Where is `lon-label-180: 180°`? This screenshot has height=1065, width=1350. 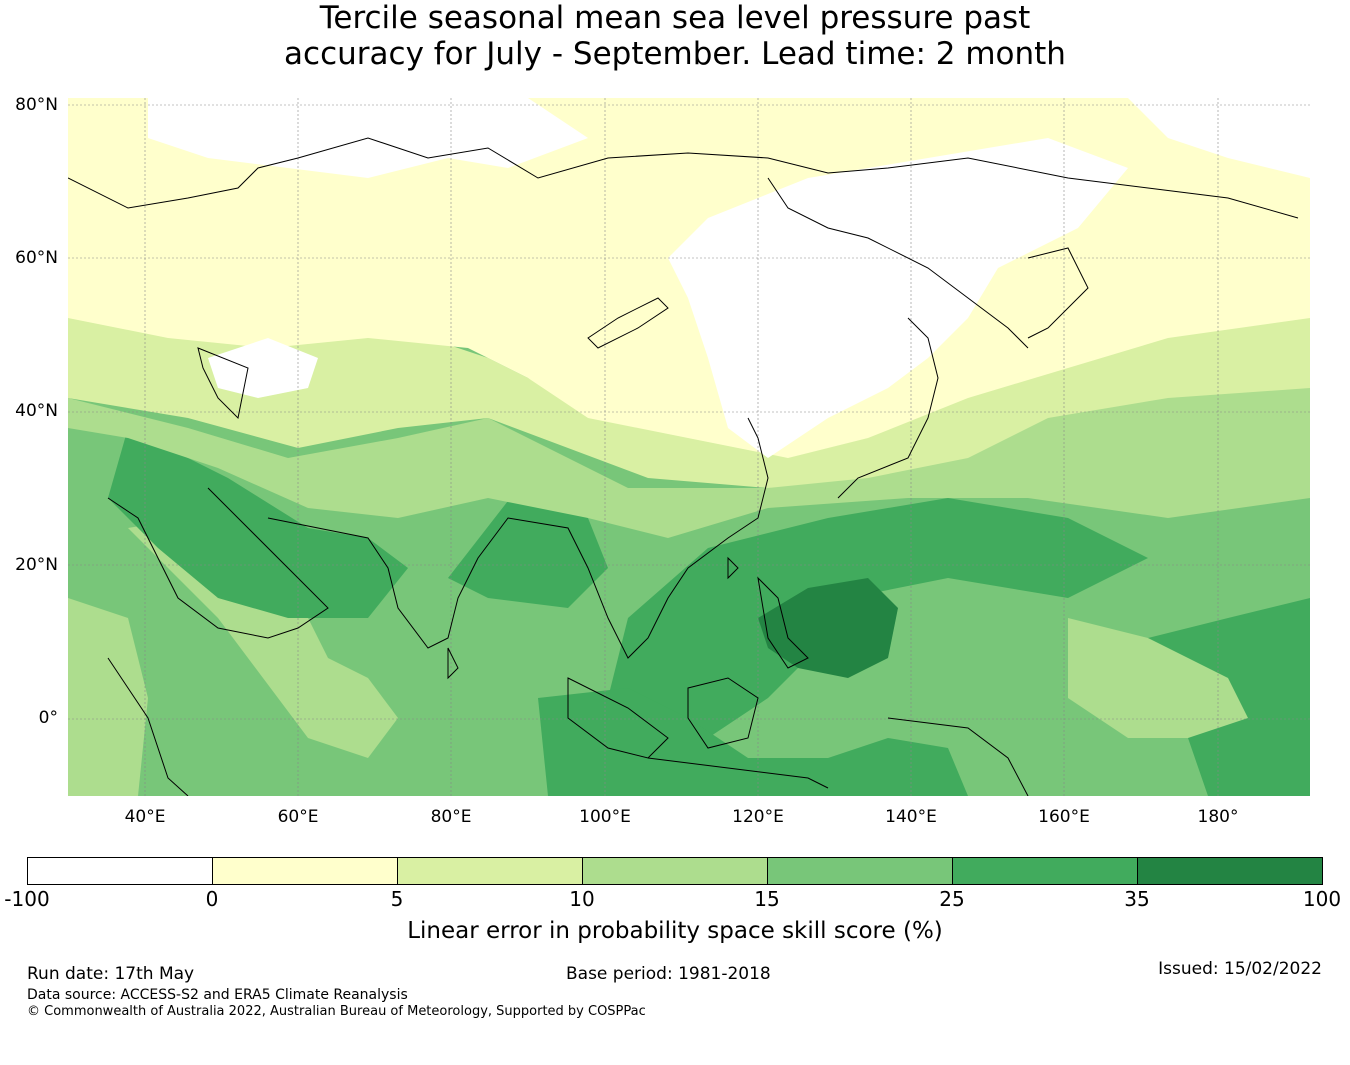 lon-label-180: 180° is located at coordinates (1218, 817).